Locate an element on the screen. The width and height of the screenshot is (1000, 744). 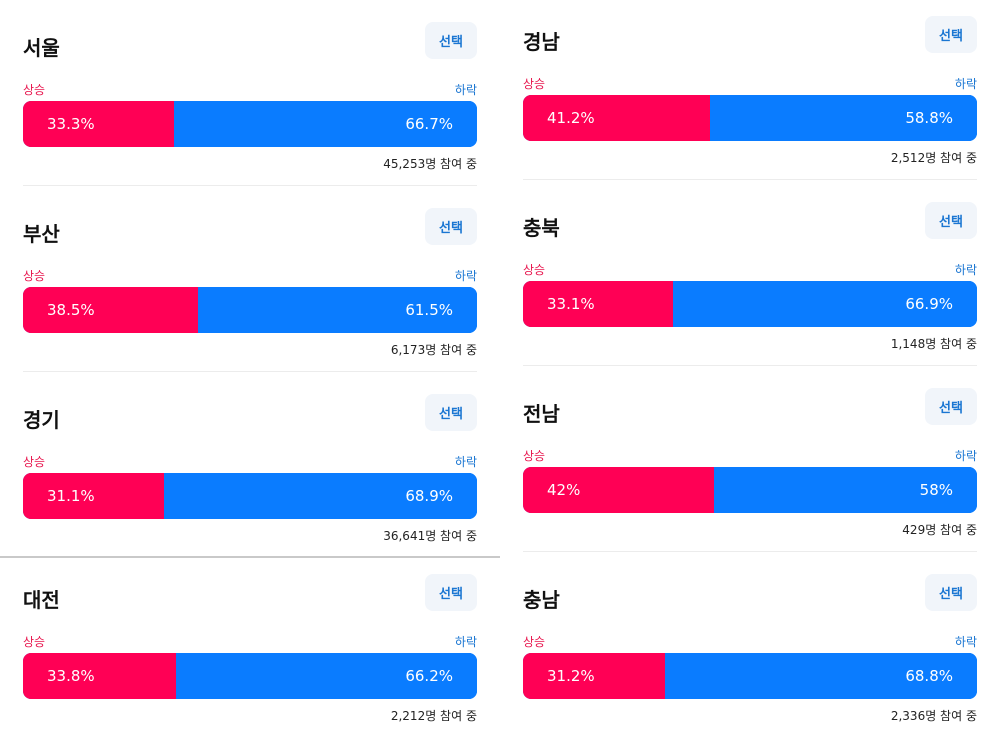
participant-count: 2,336명 참여 중 is located at coordinates (933, 716).